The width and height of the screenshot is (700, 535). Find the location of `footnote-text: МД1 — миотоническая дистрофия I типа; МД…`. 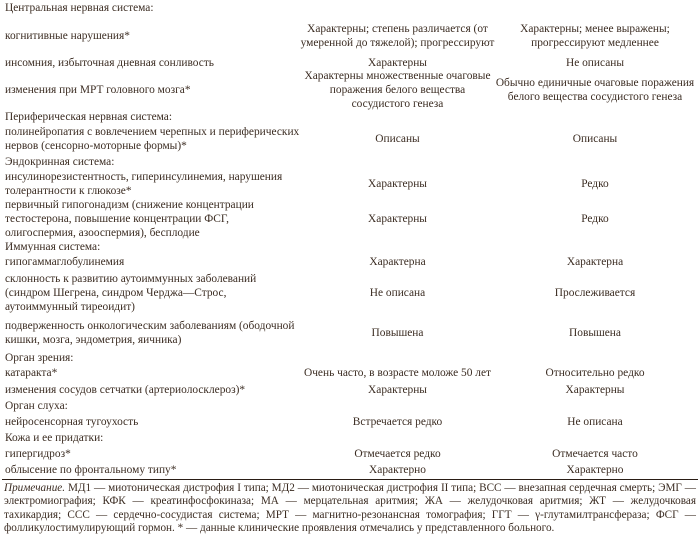

footnote-text: МД1 — миотоническая дистрофия I типа; МД… is located at coordinates (350, 508).